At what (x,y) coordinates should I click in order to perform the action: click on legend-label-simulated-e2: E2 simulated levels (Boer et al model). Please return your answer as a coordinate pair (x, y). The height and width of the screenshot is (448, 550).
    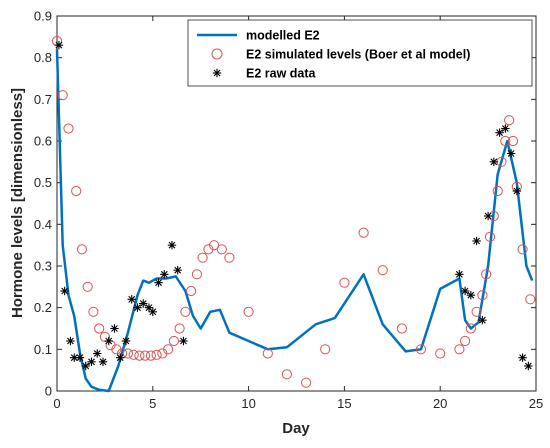
    Looking at the image, I should click on (358, 55).